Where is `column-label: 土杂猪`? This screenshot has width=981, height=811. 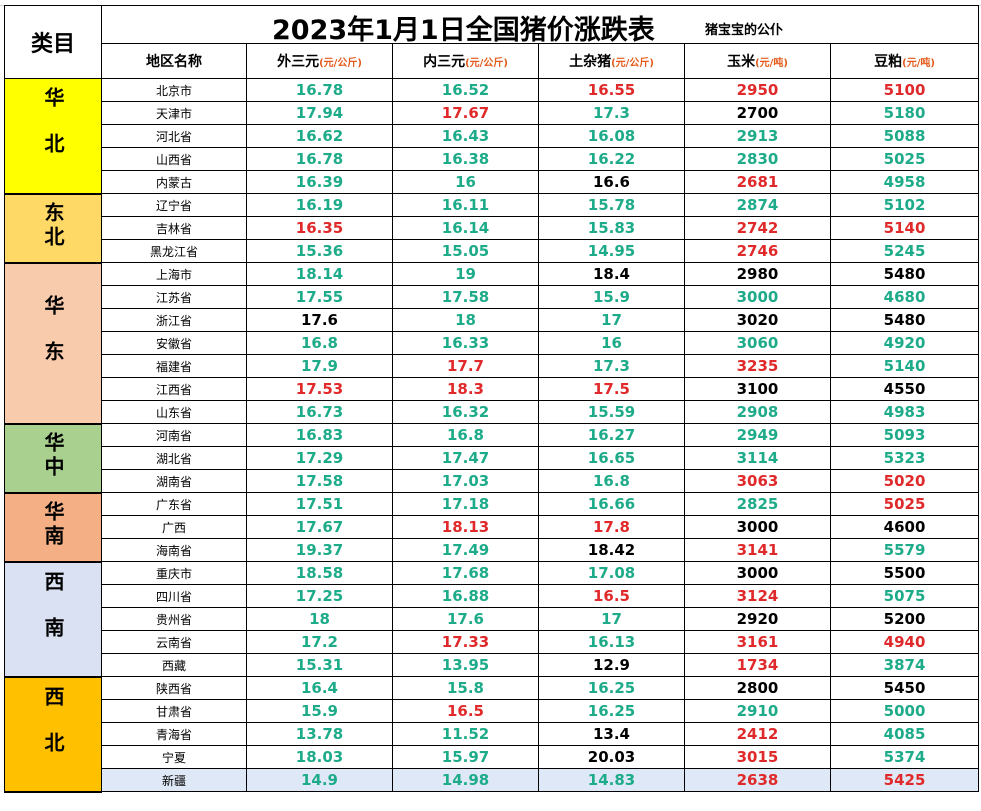 column-label: 土杂猪 is located at coordinates (590, 62).